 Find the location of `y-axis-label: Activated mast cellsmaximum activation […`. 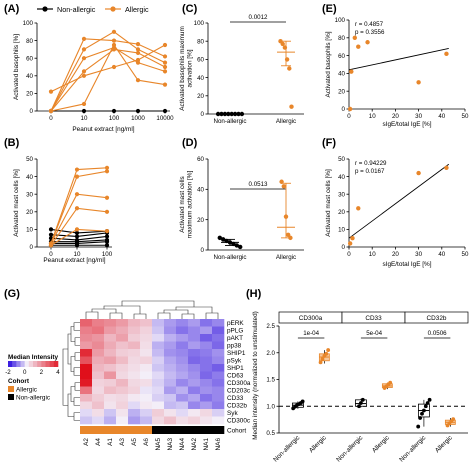

y-axis-label: Activated mast cellsmaximum activation [… is located at coordinates (186, 205).